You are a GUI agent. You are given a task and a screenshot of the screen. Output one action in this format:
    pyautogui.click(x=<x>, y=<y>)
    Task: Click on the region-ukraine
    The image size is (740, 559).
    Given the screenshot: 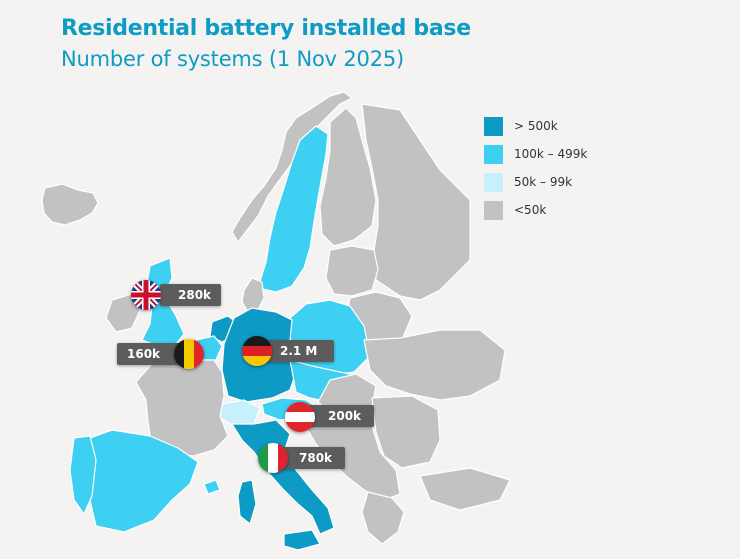 What is the action you would take?
    pyautogui.click(x=434, y=365)
    